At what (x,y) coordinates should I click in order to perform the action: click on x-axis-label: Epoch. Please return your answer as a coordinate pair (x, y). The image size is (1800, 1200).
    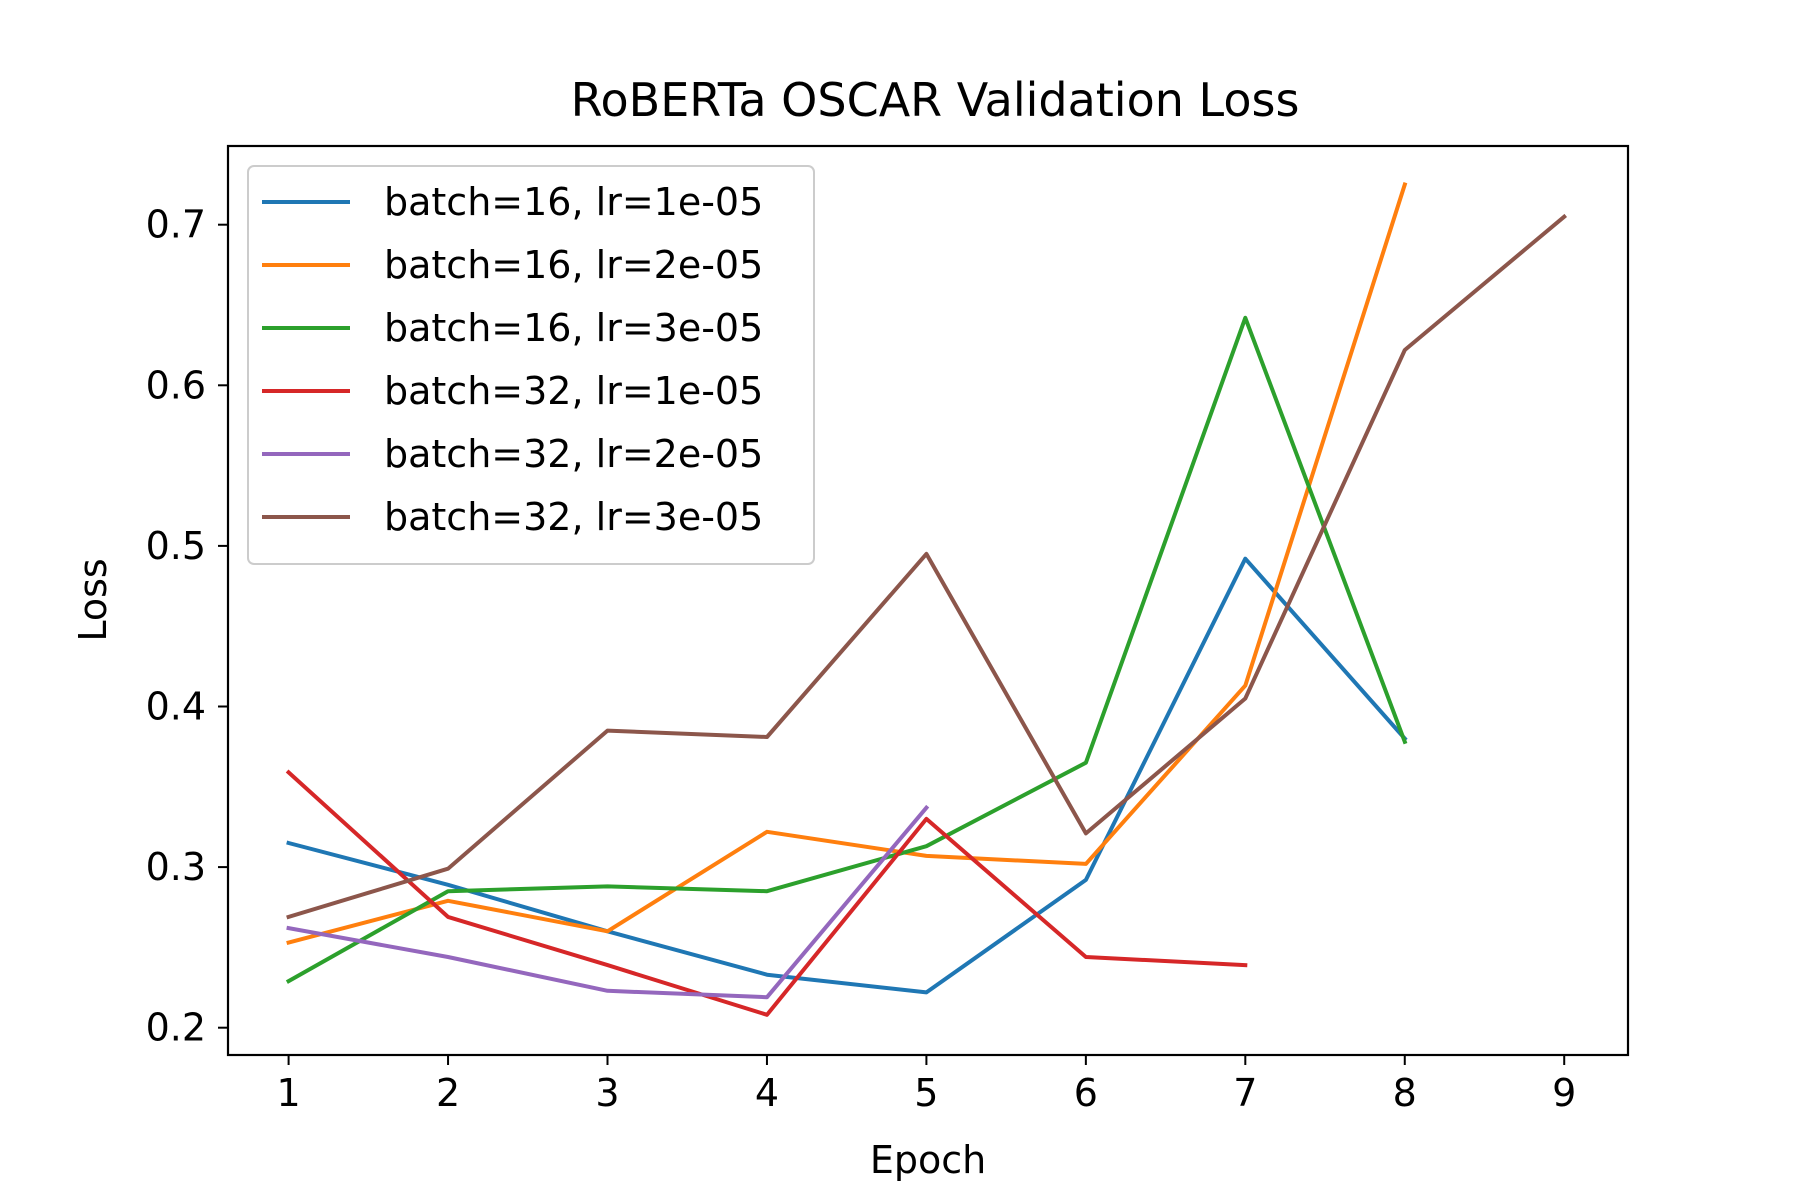
    Looking at the image, I should click on (928, 1160).